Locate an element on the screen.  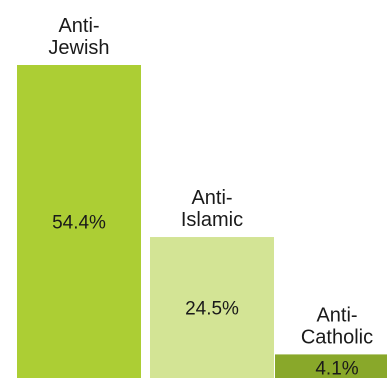
category-label-anti-jewish: Anti-Jewish is located at coordinates (78, 37).